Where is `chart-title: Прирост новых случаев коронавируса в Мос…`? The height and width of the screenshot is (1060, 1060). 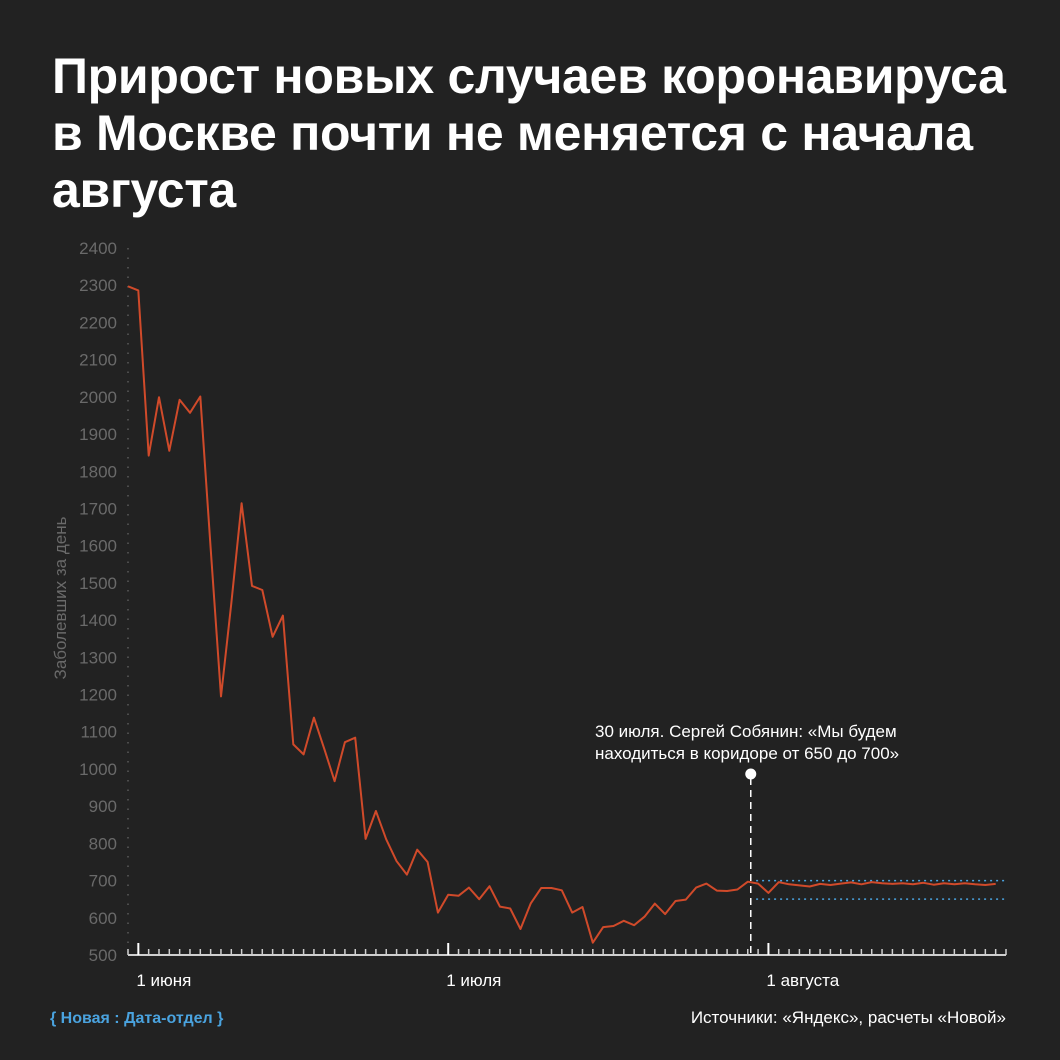 chart-title: Прирост новых случаев коронавируса в Мос… is located at coordinates (529, 133).